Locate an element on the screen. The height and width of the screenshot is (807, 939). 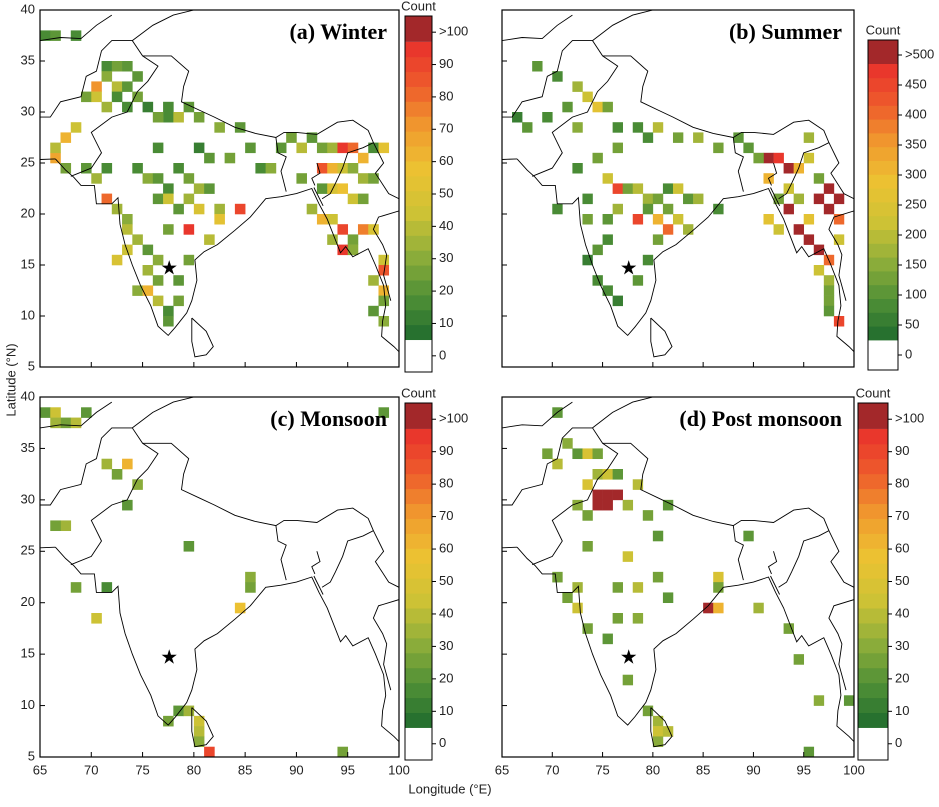
colorbar-tick-label: 350 is located at coordinates (916, 143).